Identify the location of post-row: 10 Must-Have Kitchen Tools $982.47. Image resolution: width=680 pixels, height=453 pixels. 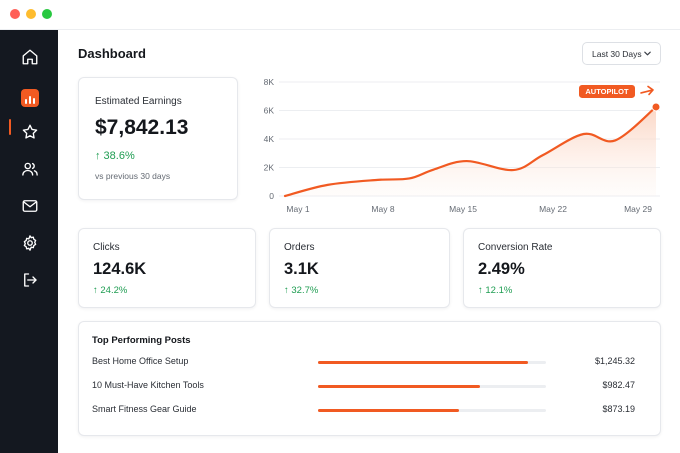
(372, 387).